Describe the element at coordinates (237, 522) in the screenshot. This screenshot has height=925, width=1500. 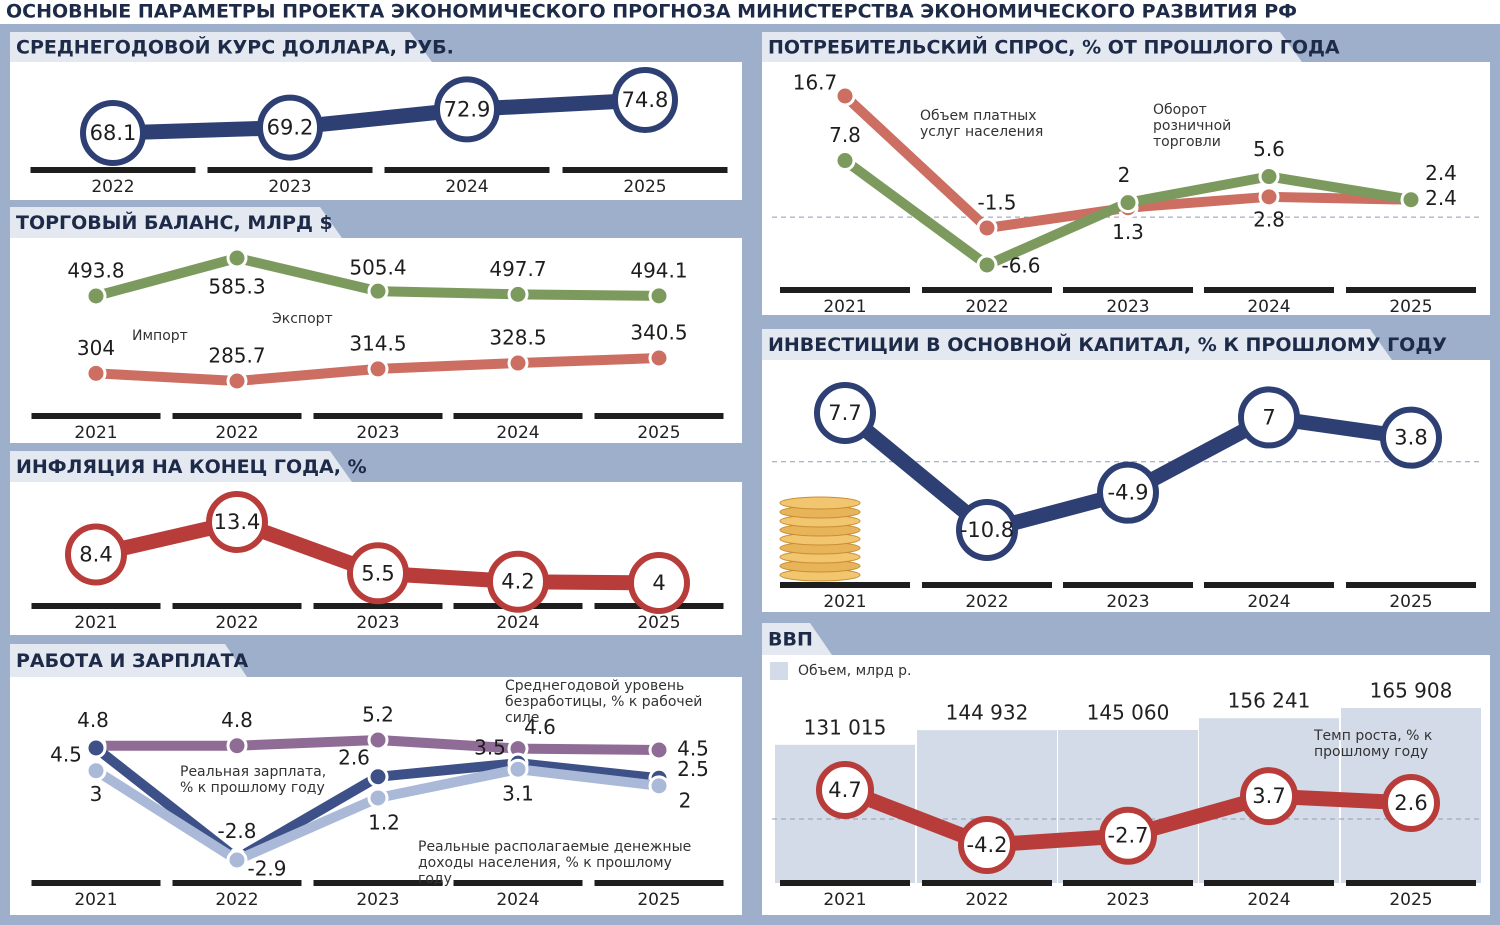
I see `point-label: 13.4` at that location.